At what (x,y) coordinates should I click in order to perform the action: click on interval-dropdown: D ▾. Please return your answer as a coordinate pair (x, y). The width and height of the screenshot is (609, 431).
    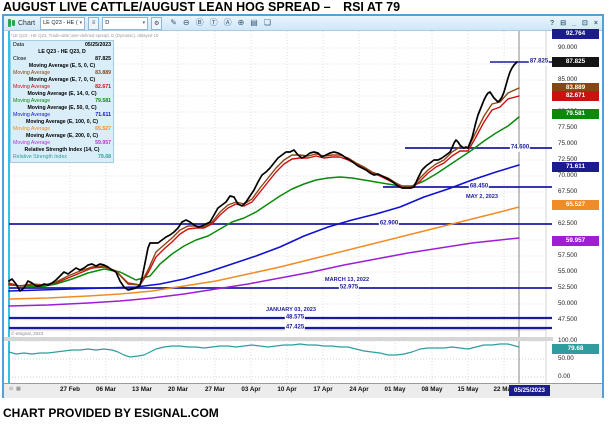
    Looking at the image, I should click on (125, 23).